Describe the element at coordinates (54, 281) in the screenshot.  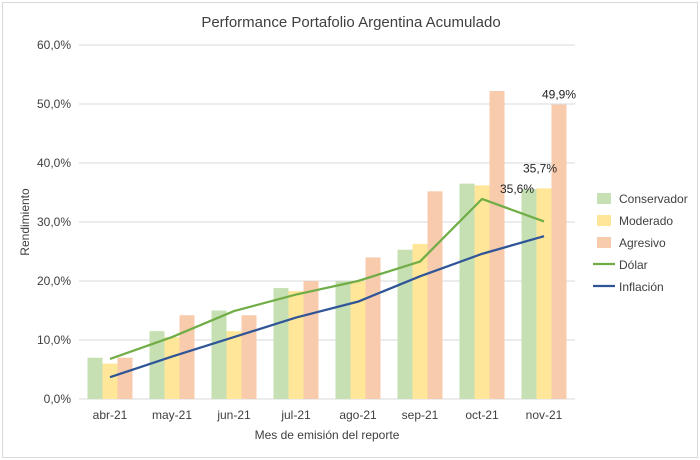
I see `y-tick-label: 20,0%` at that location.